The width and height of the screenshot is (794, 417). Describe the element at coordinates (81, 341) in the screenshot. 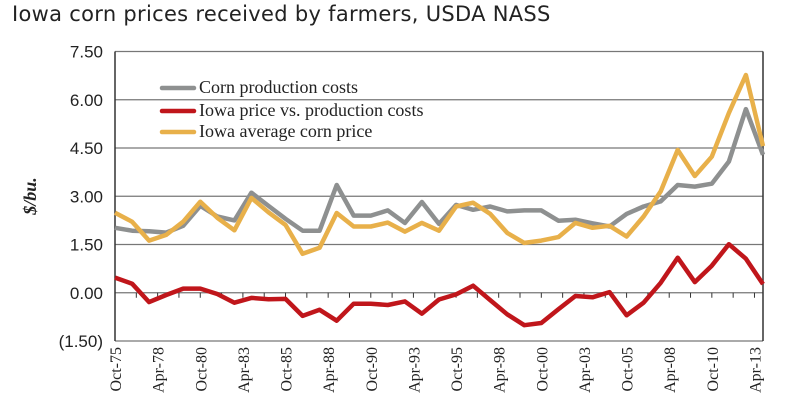

I see `y-tick-label: (1.50)` at that location.